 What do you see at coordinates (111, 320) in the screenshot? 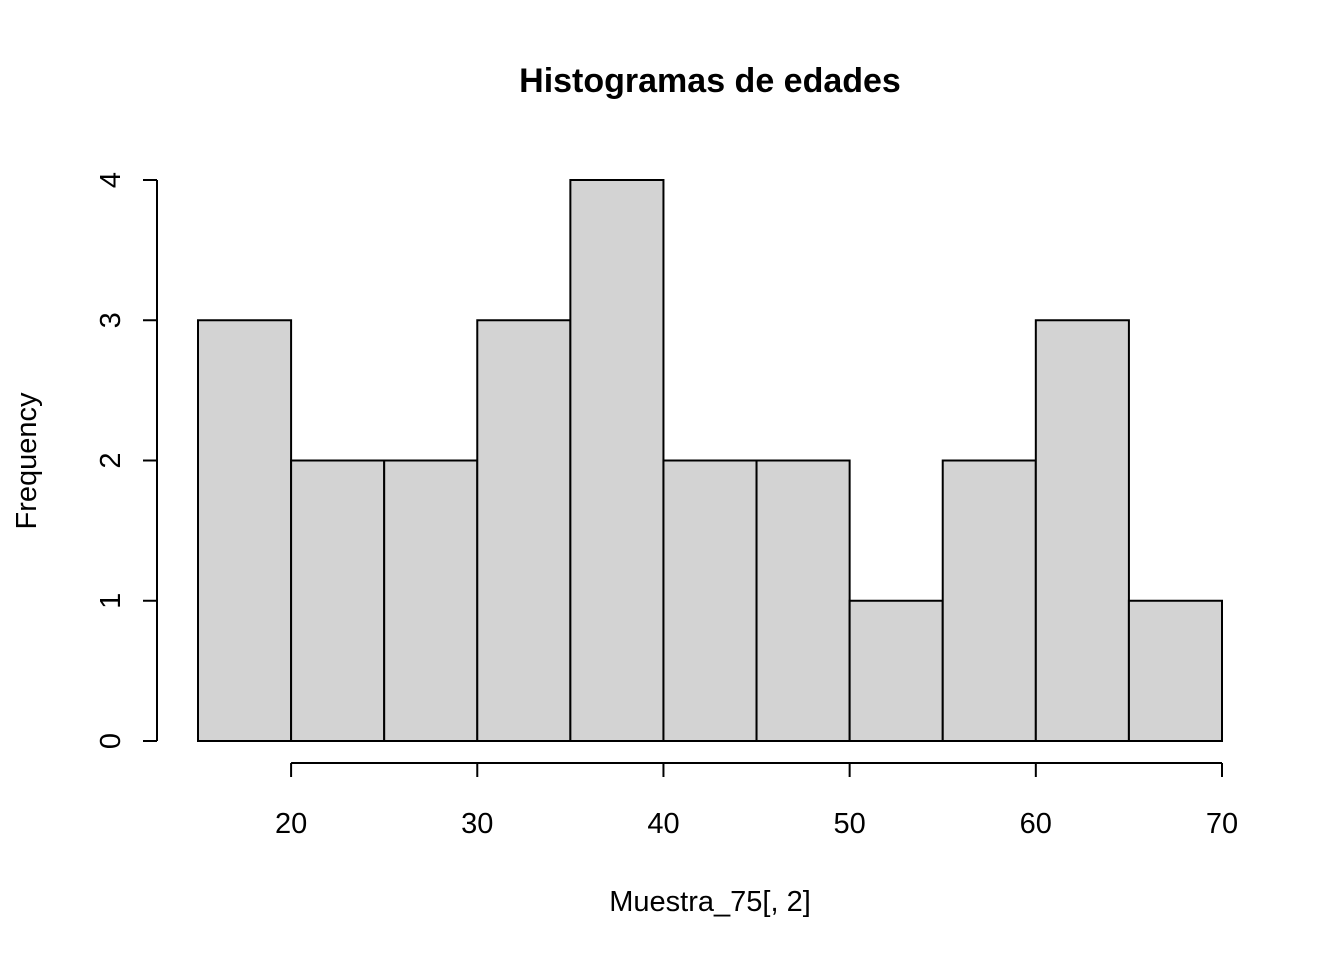
I see `y-tick-label: 3` at bounding box center [111, 320].